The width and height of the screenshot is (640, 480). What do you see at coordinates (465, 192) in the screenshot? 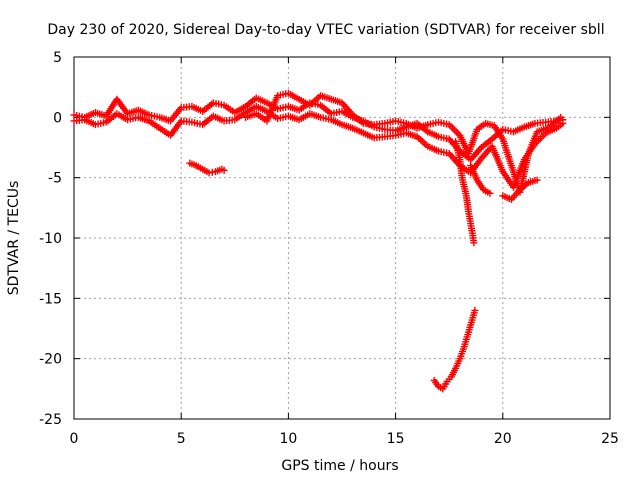
I see `series-branch-drop` at bounding box center [465, 192].